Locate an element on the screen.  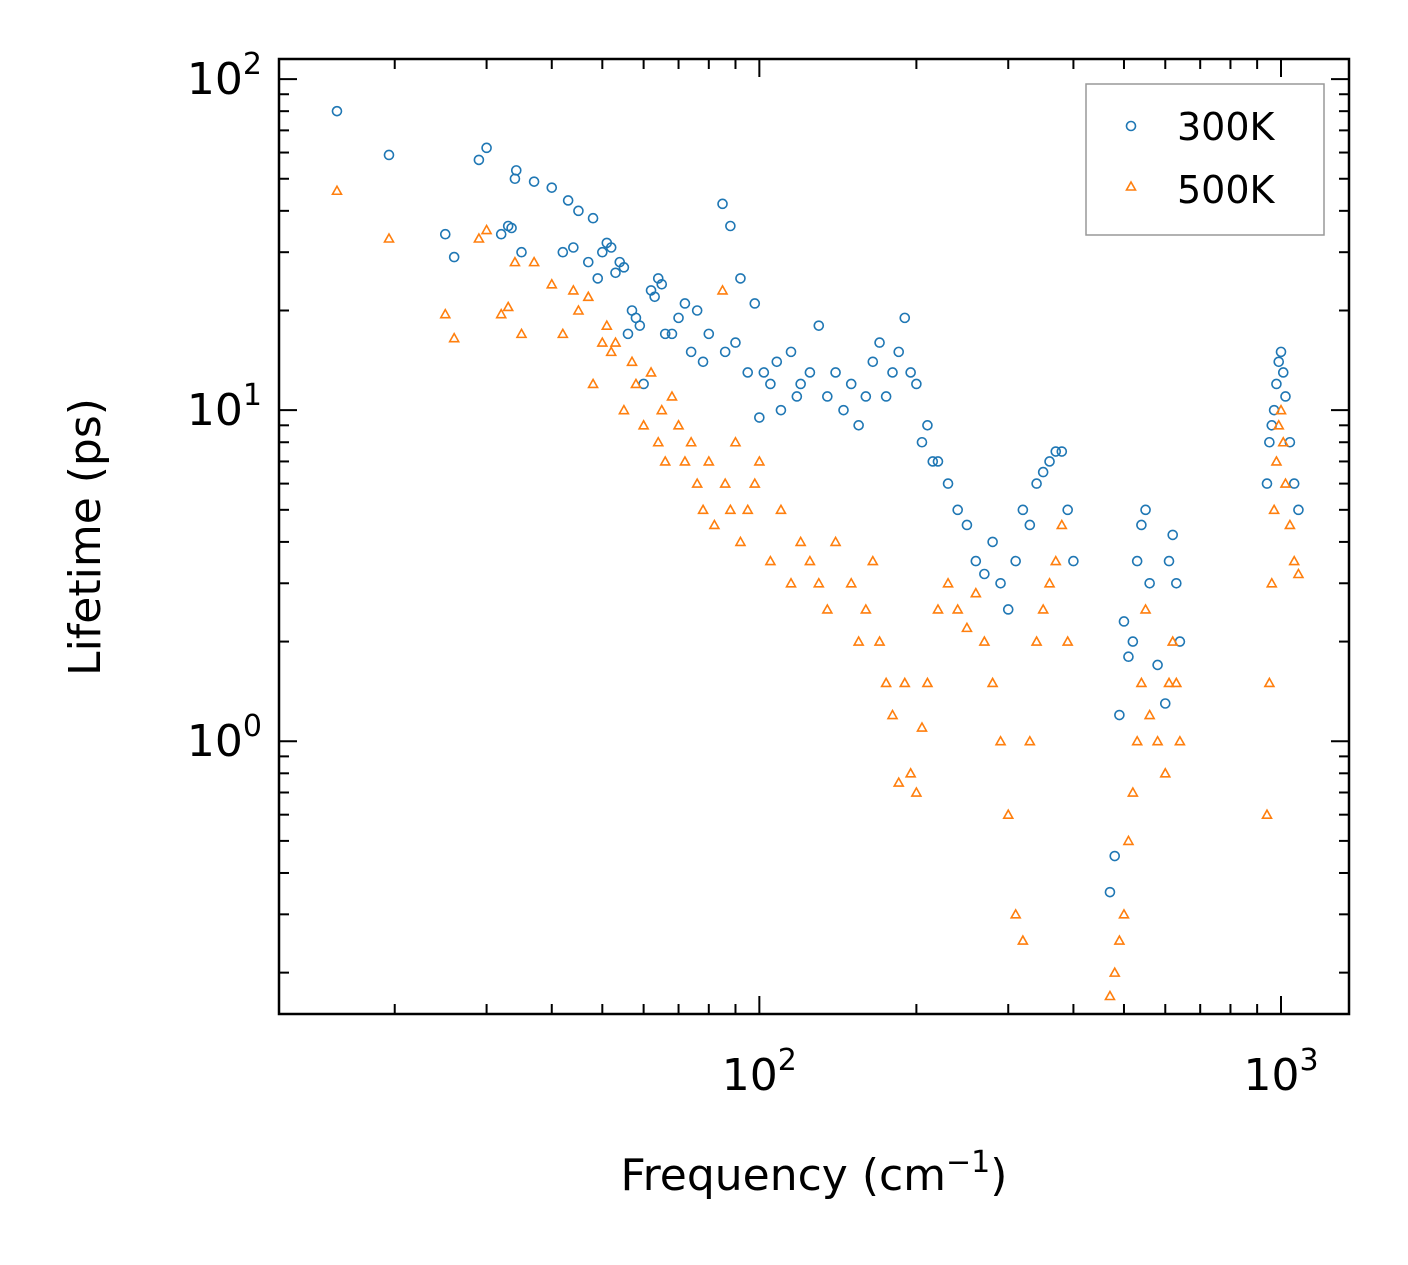
x-tick-label-base: 10 is located at coordinates (1271, 1075).